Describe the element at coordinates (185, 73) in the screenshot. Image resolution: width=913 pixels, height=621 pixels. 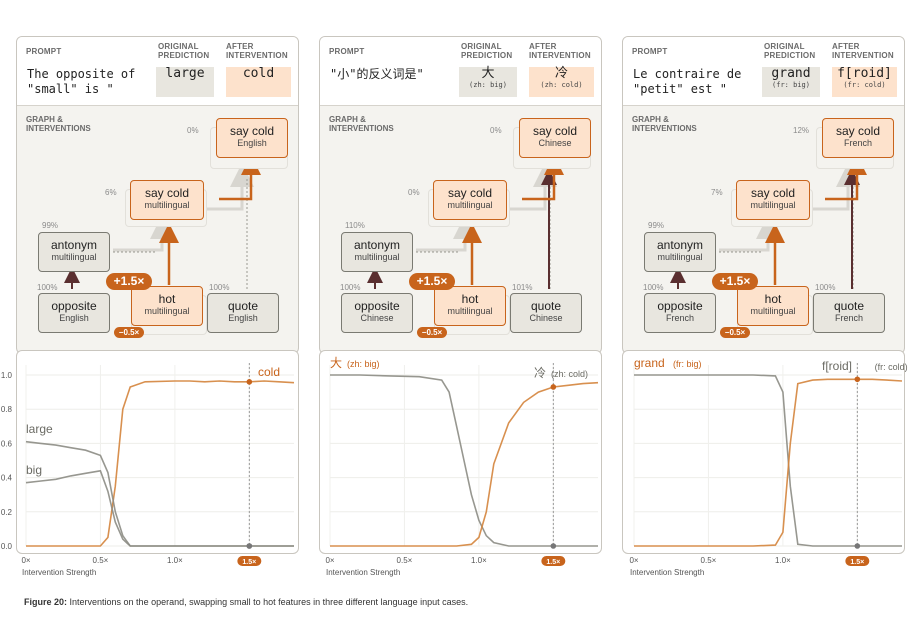
I see `original-prediction-text: large` at that location.